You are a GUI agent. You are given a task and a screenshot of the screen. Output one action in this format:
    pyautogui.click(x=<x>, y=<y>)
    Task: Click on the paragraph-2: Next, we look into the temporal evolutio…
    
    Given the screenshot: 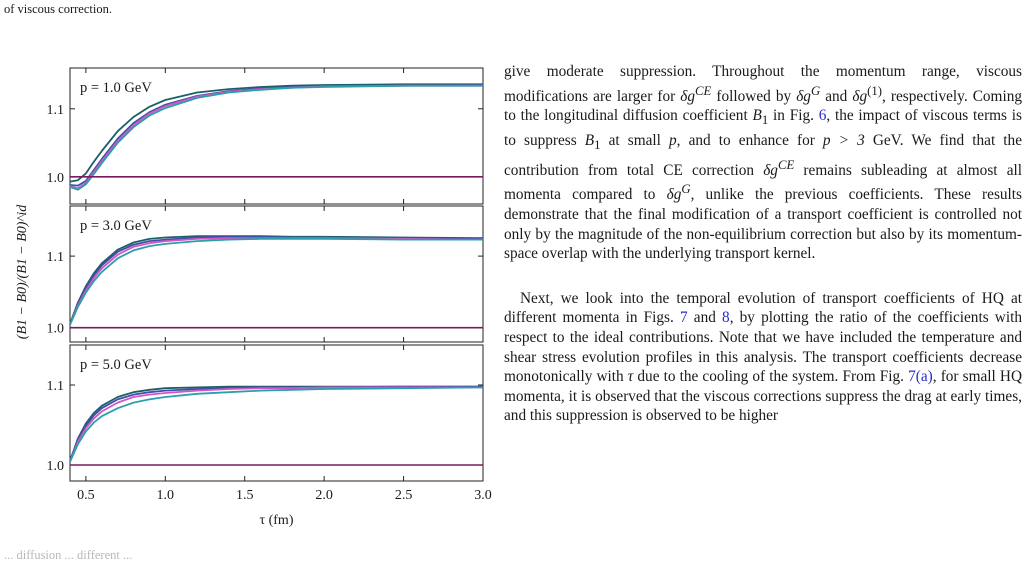 What is the action you would take?
    pyautogui.click(x=763, y=357)
    